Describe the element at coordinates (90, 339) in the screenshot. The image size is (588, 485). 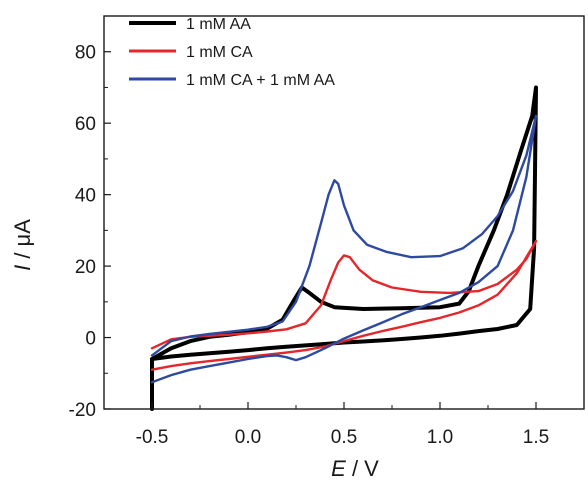
I see `y-tick-label: 0` at that location.